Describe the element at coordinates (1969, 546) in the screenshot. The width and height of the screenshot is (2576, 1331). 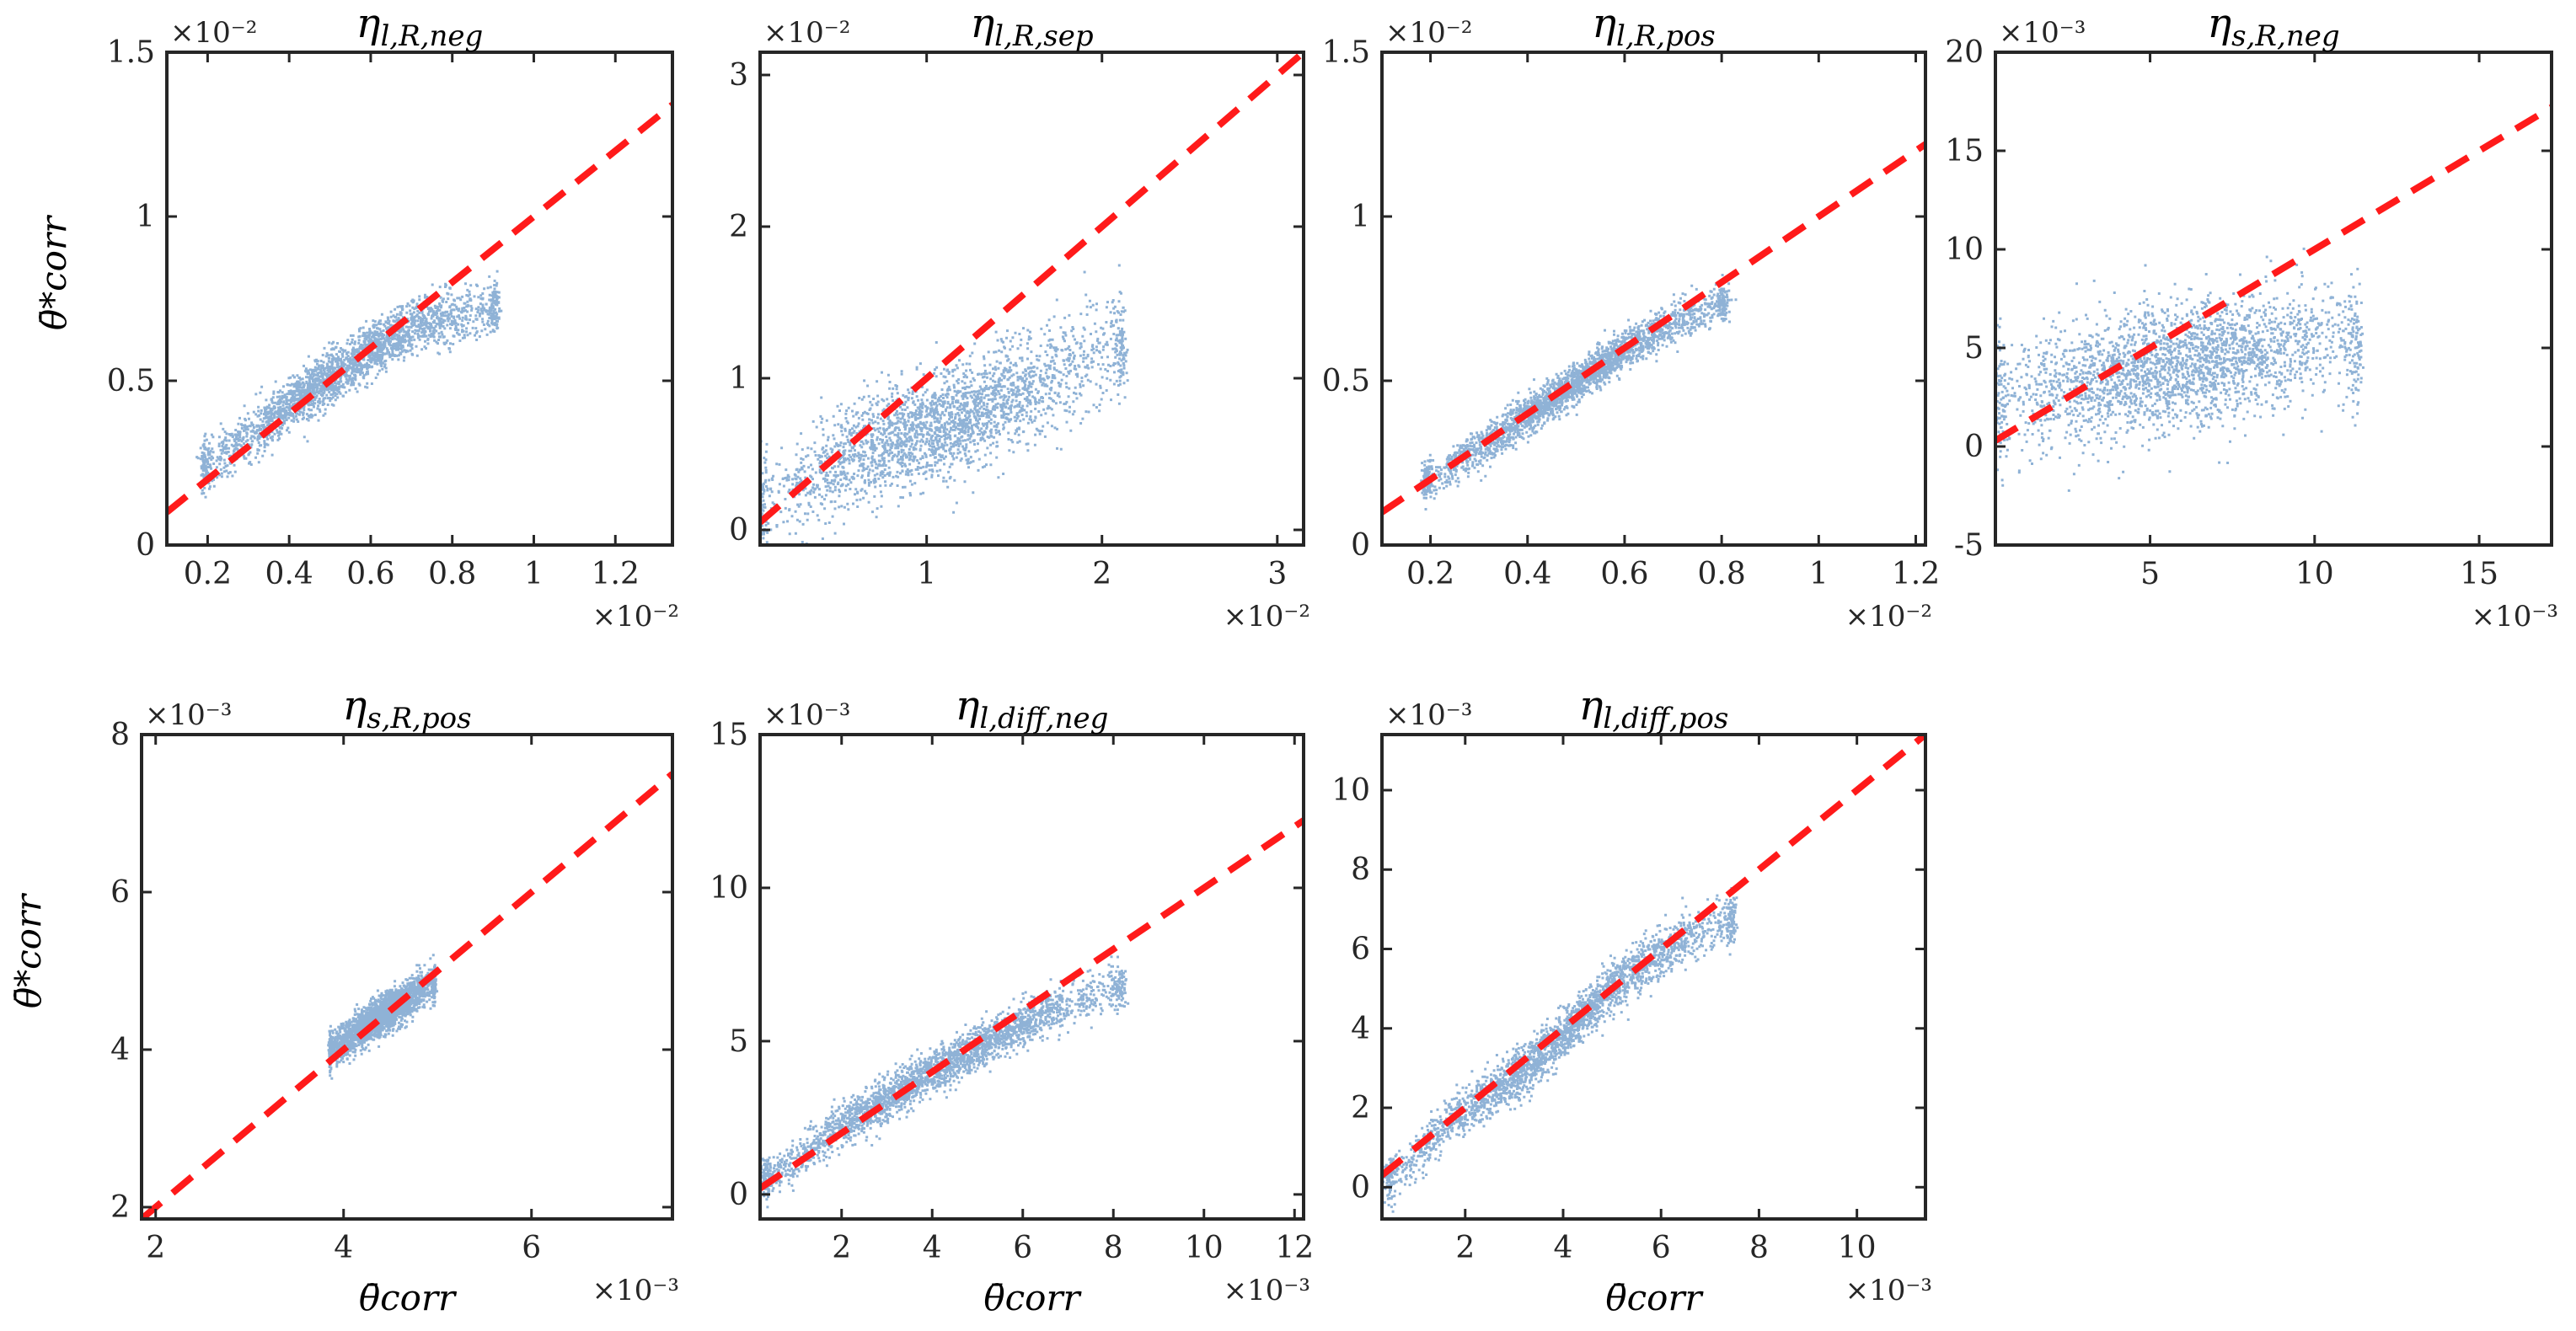
I see `y-tick-label: -5` at that location.